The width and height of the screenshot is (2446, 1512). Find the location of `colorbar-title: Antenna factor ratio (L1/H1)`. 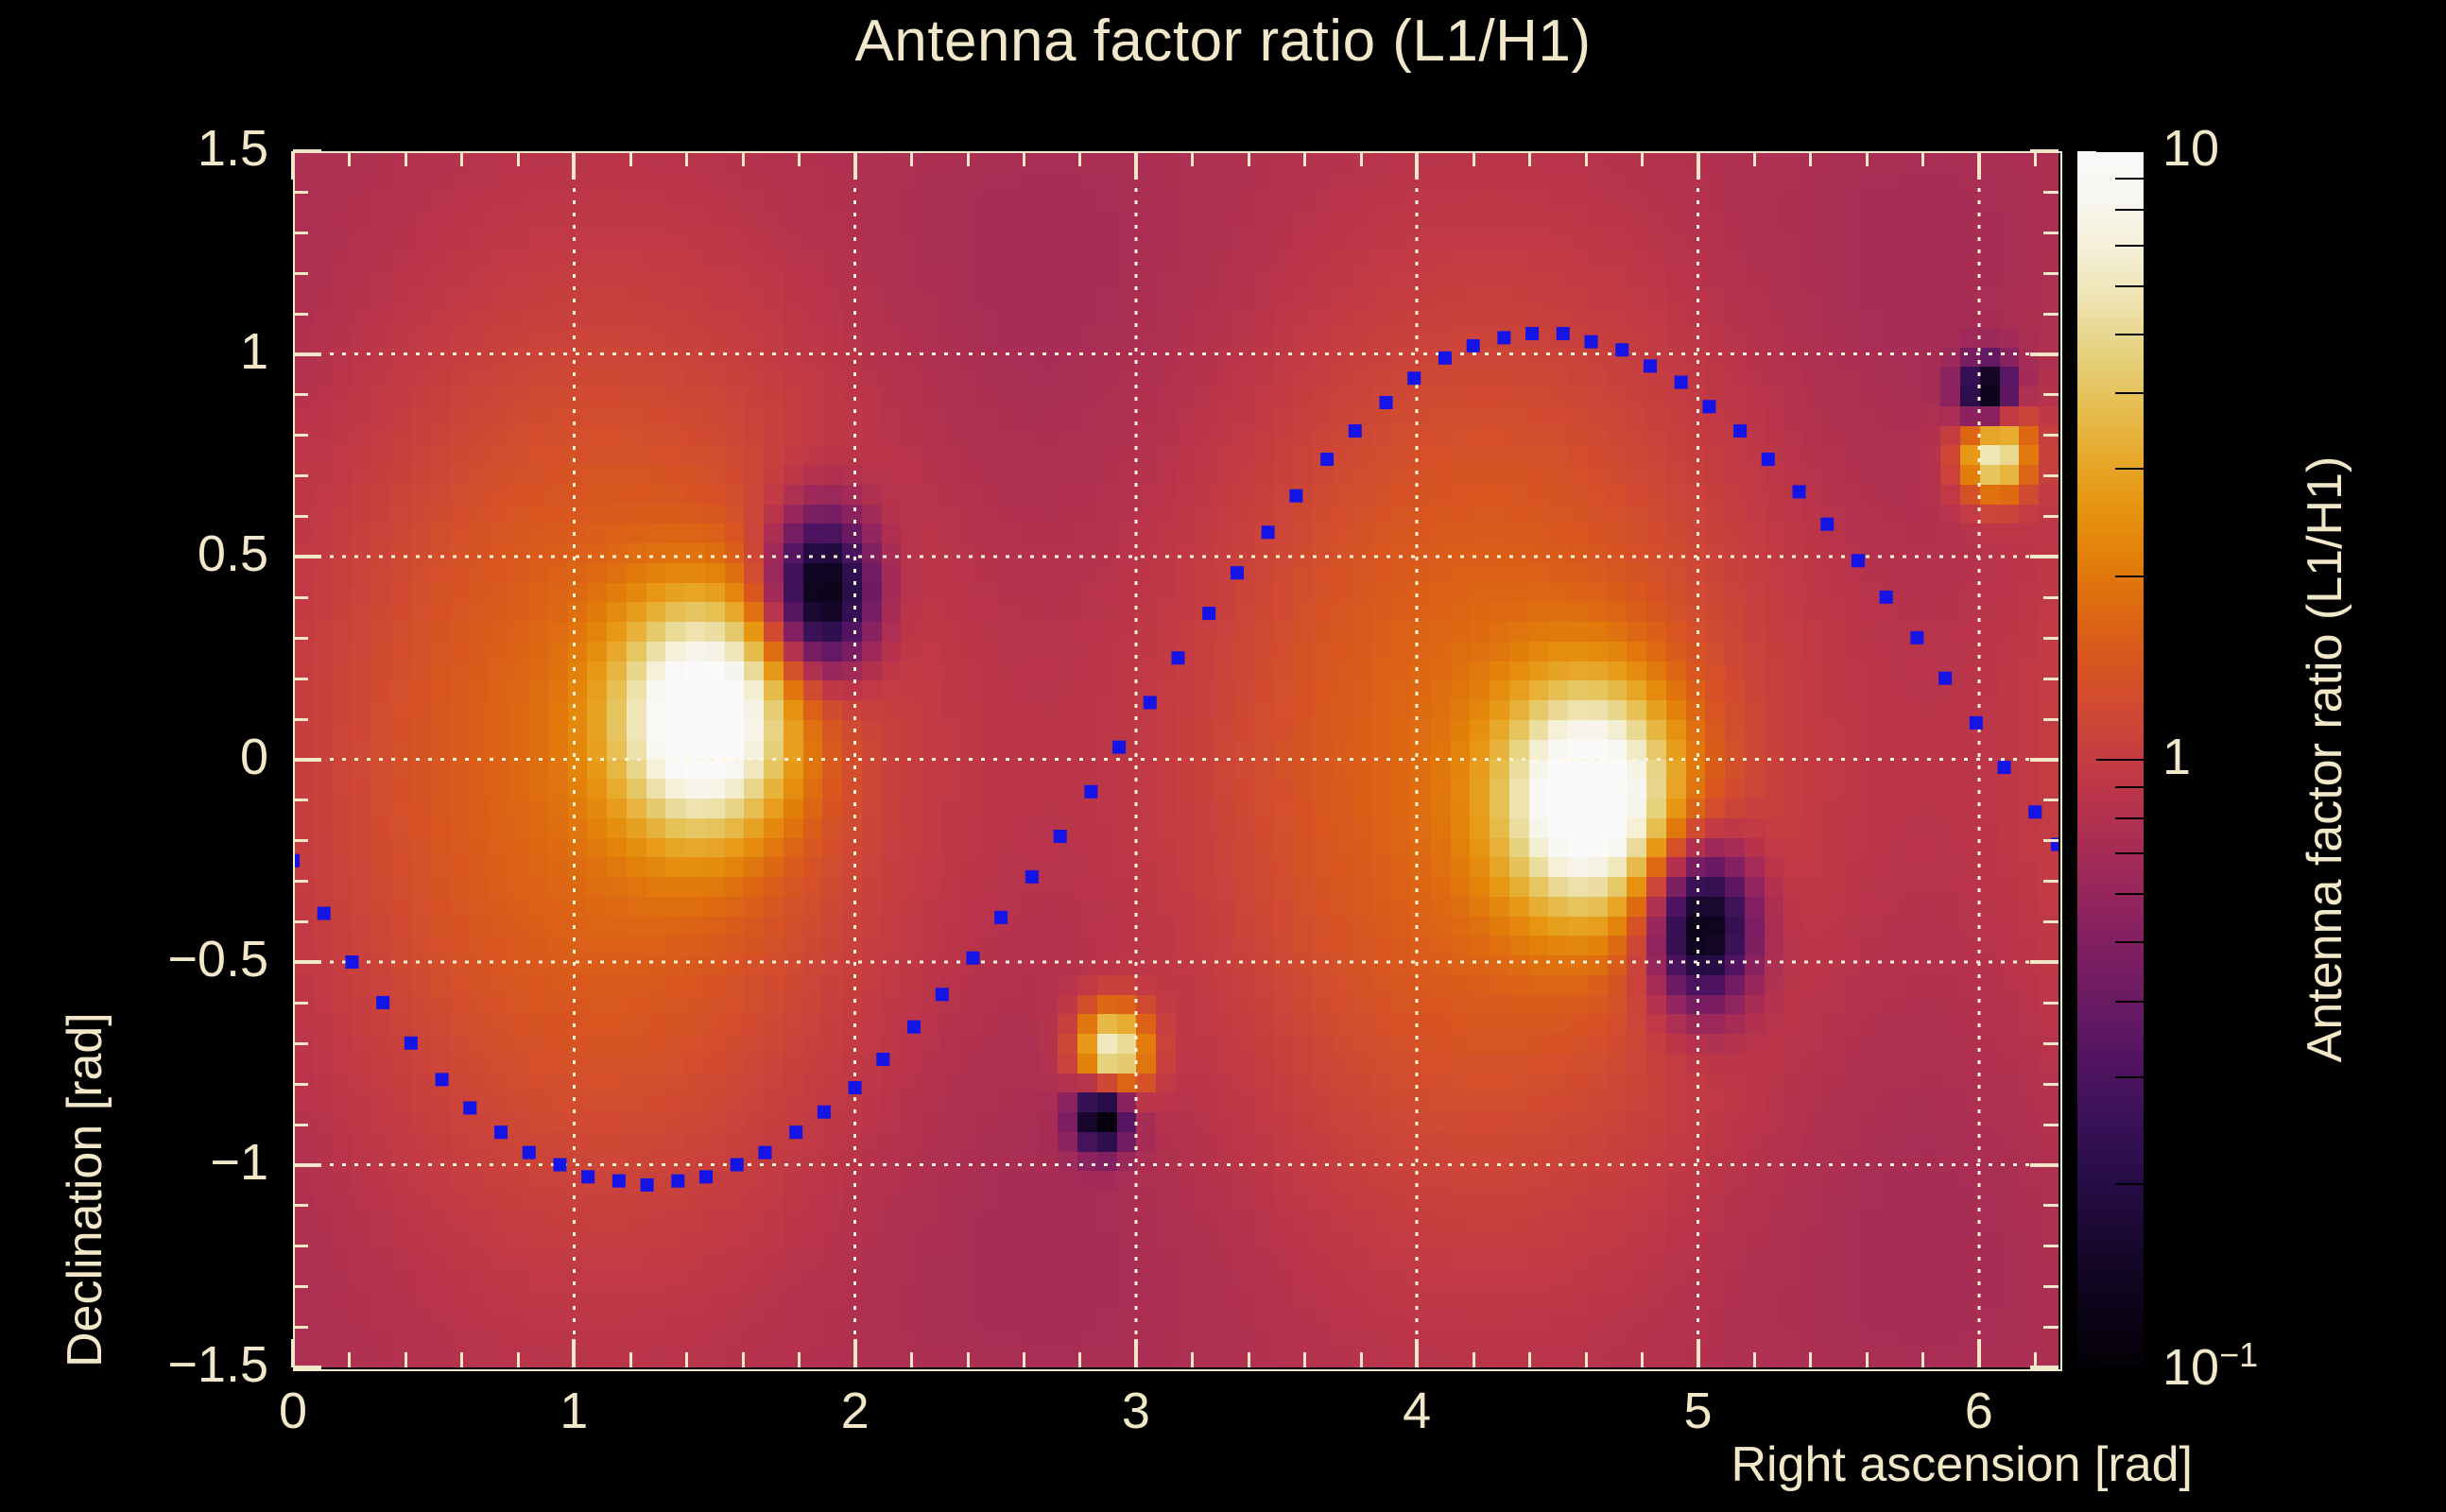

colorbar-title: Antenna factor ratio (L1/H1) is located at coordinates (2325, 759).